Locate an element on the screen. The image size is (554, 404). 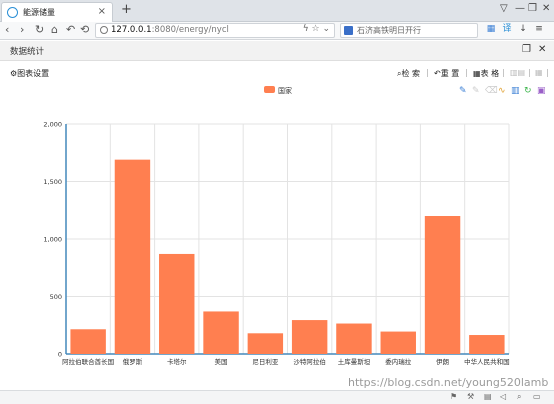
gear-icon: ⚙ is located at coordinates (14, 73).